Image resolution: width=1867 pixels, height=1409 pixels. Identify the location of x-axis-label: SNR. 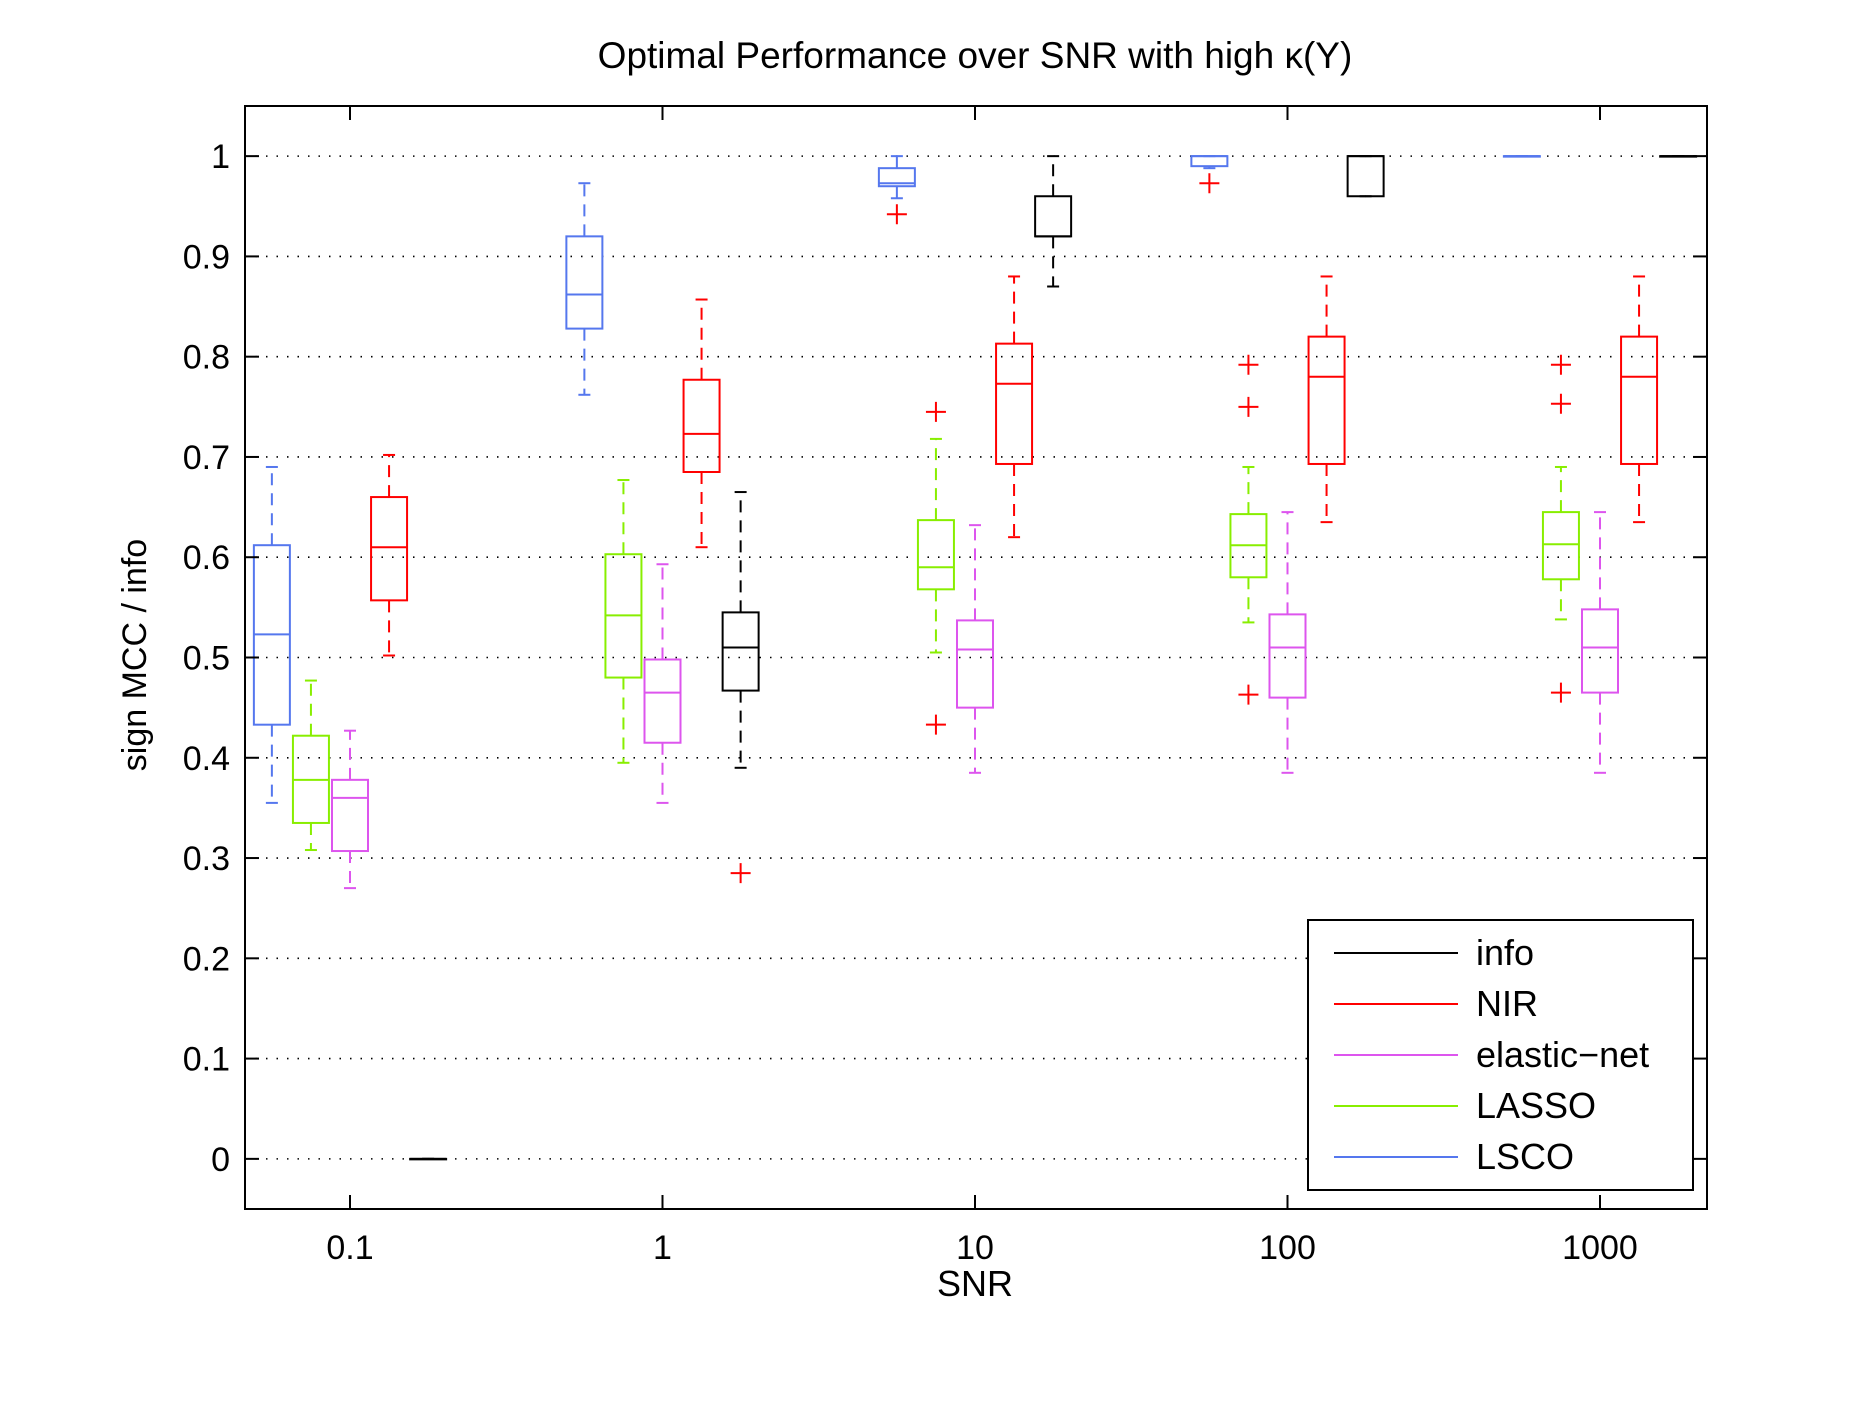
(975, 1283).